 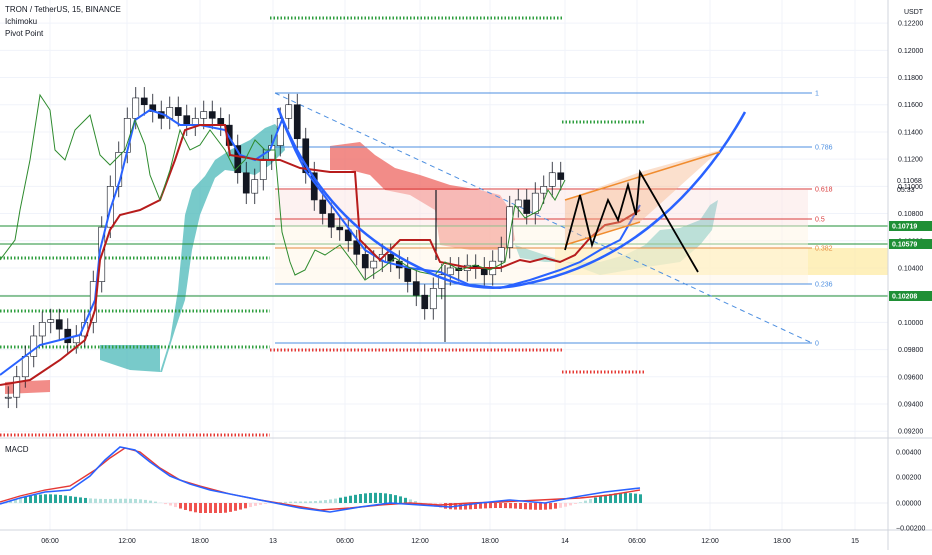 What do you see at coordinates (914, 12) in the screenshot?
I see `currency-label: USDT` at bounding box center [914, 12].